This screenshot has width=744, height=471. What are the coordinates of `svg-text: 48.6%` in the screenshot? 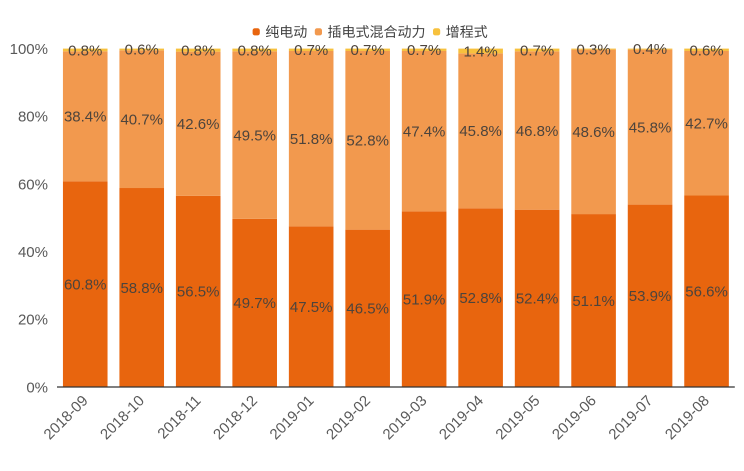 It's located at (593, 132).